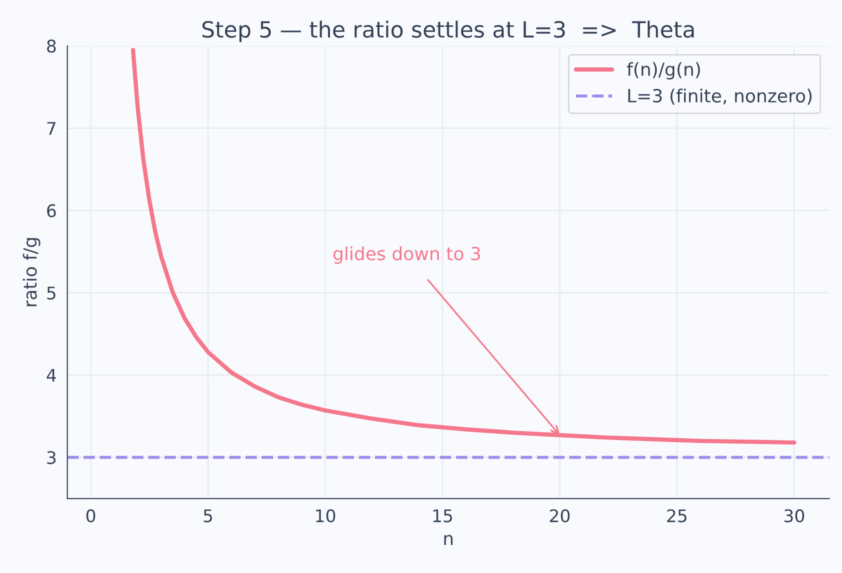 The height and width of the screenshot is (573, 842). I want to click on y-tick-label: 6, so click(51, 211).